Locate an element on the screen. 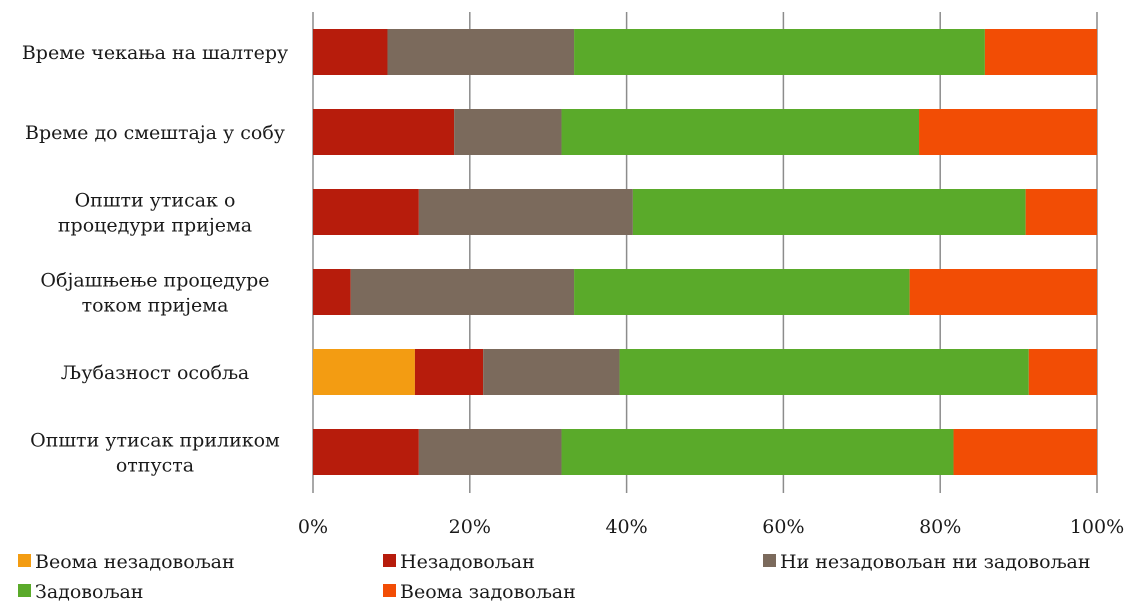 The height and width of the screenshot is (605, 1130). category-label: током пријема is located at coordinates (155, 306).